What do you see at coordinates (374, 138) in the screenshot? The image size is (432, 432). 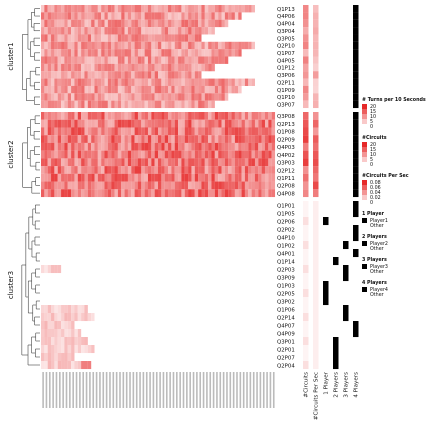 I see `legend-title: #Circuits` at bounding box center [374, 138].